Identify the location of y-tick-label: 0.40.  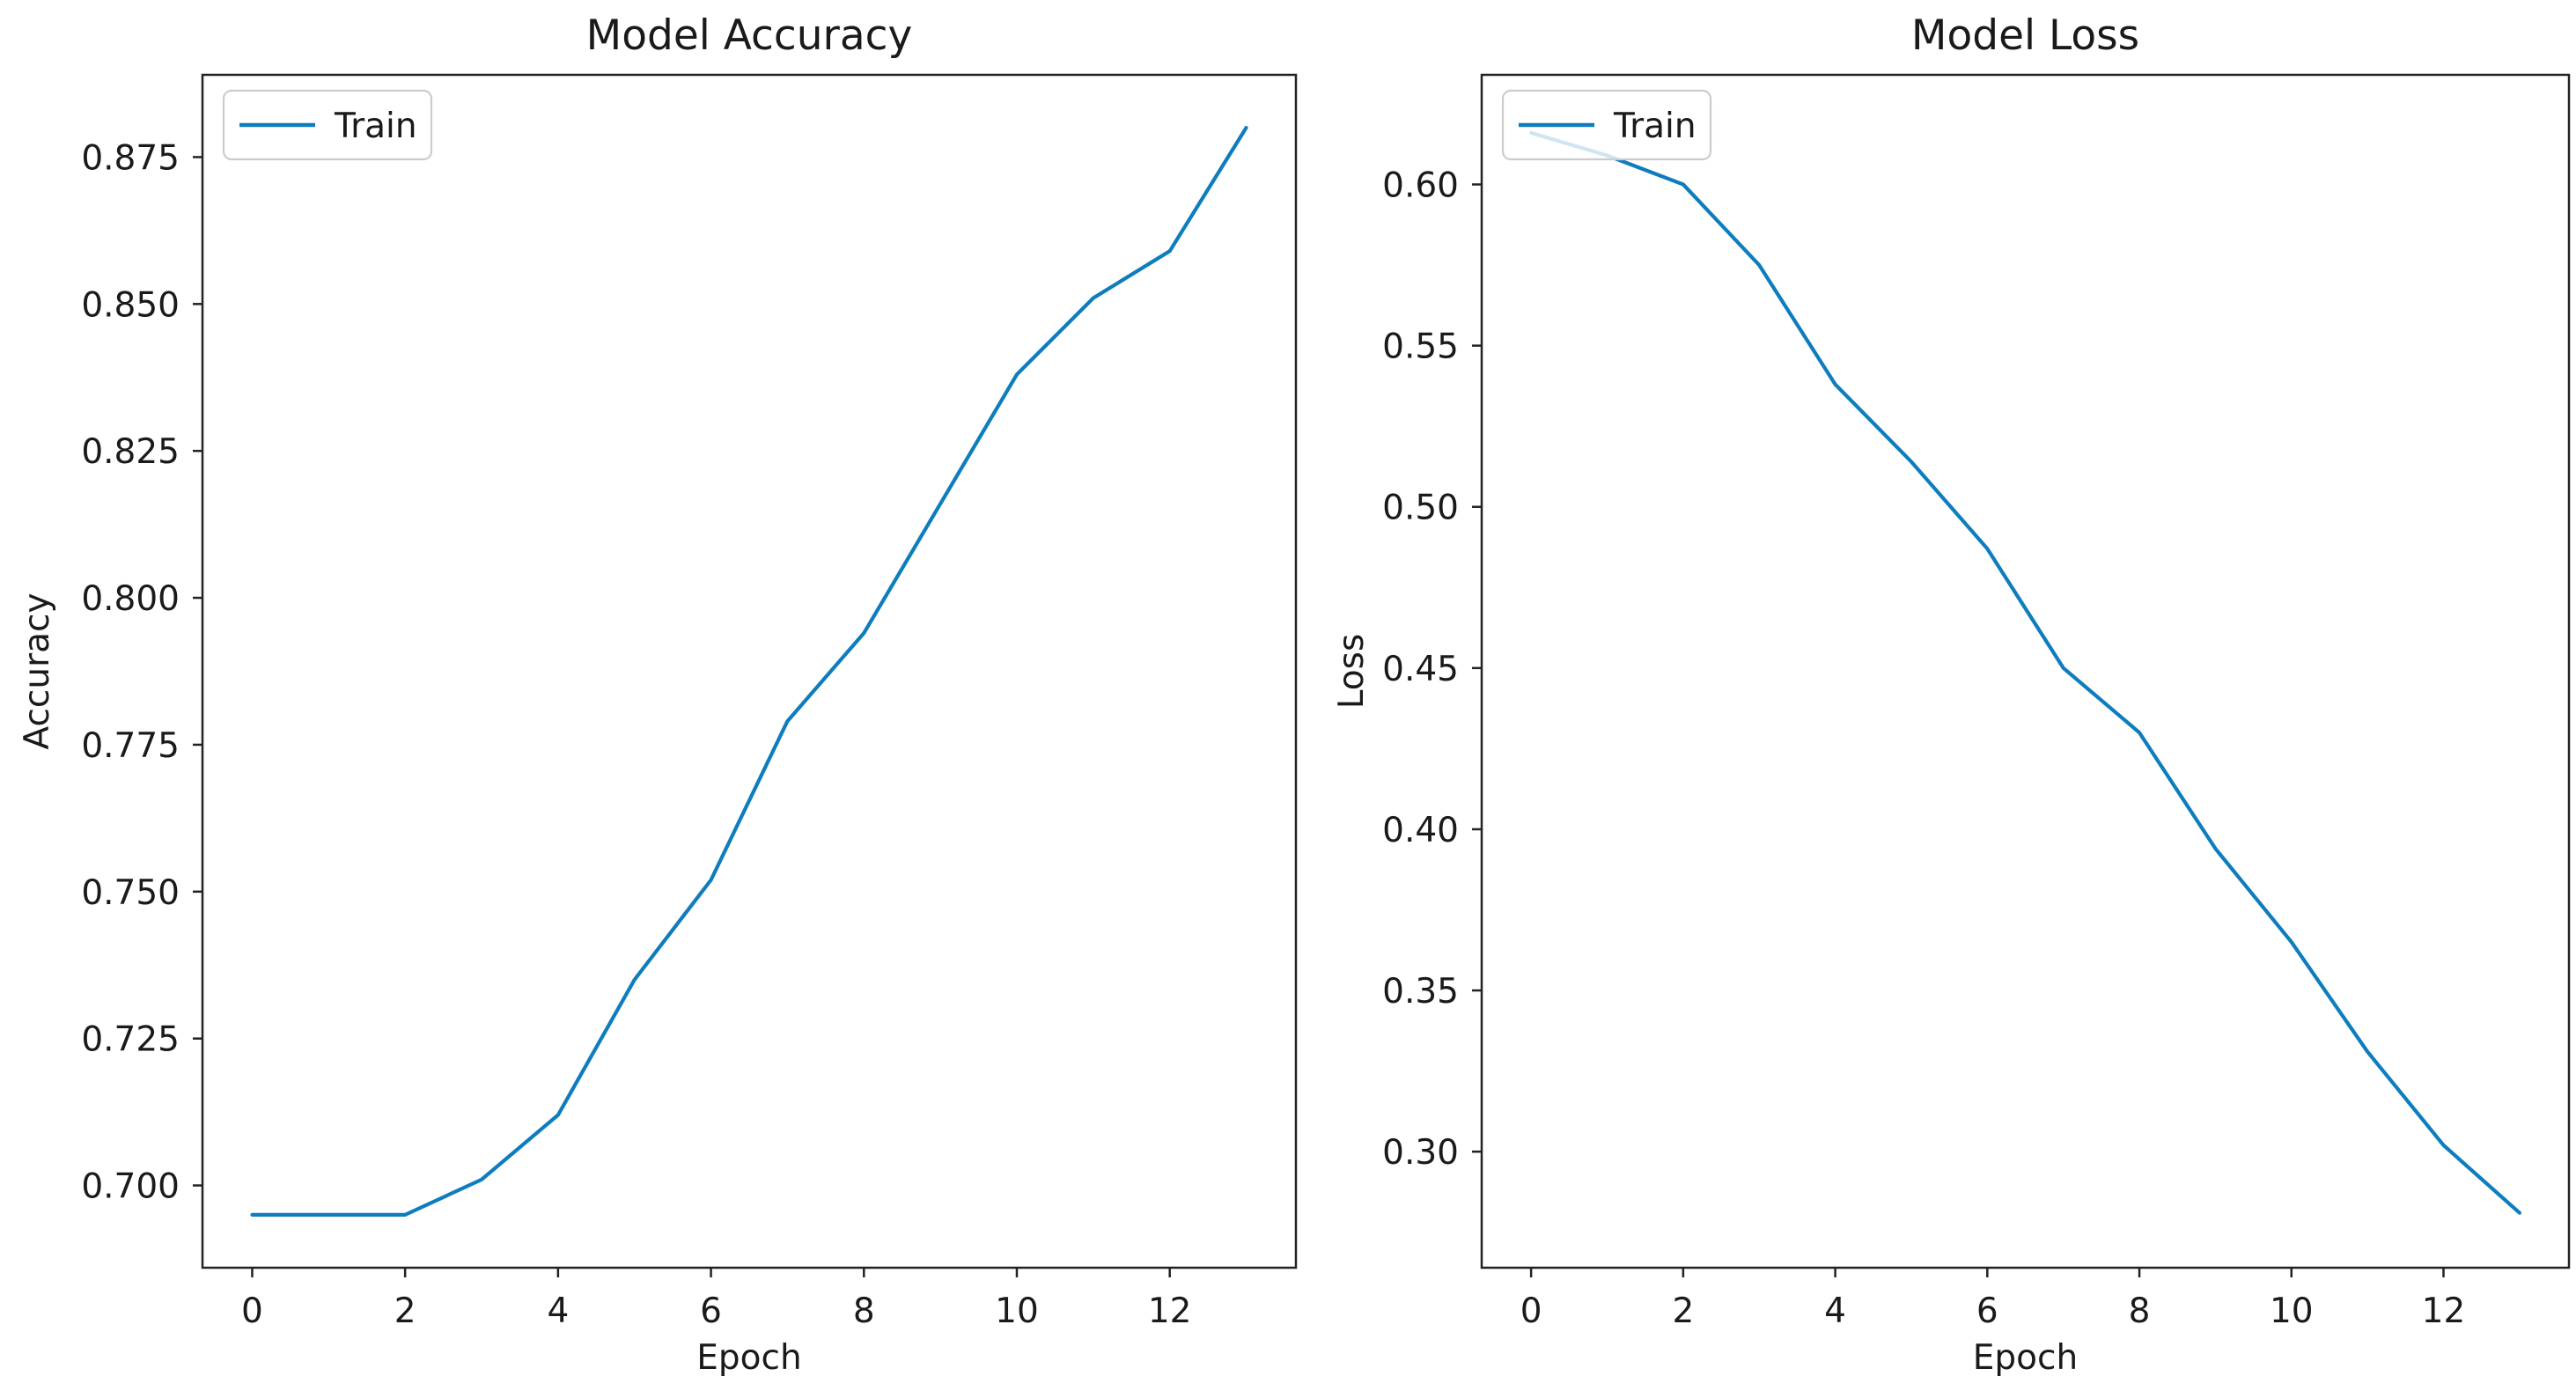
(1421, 830).